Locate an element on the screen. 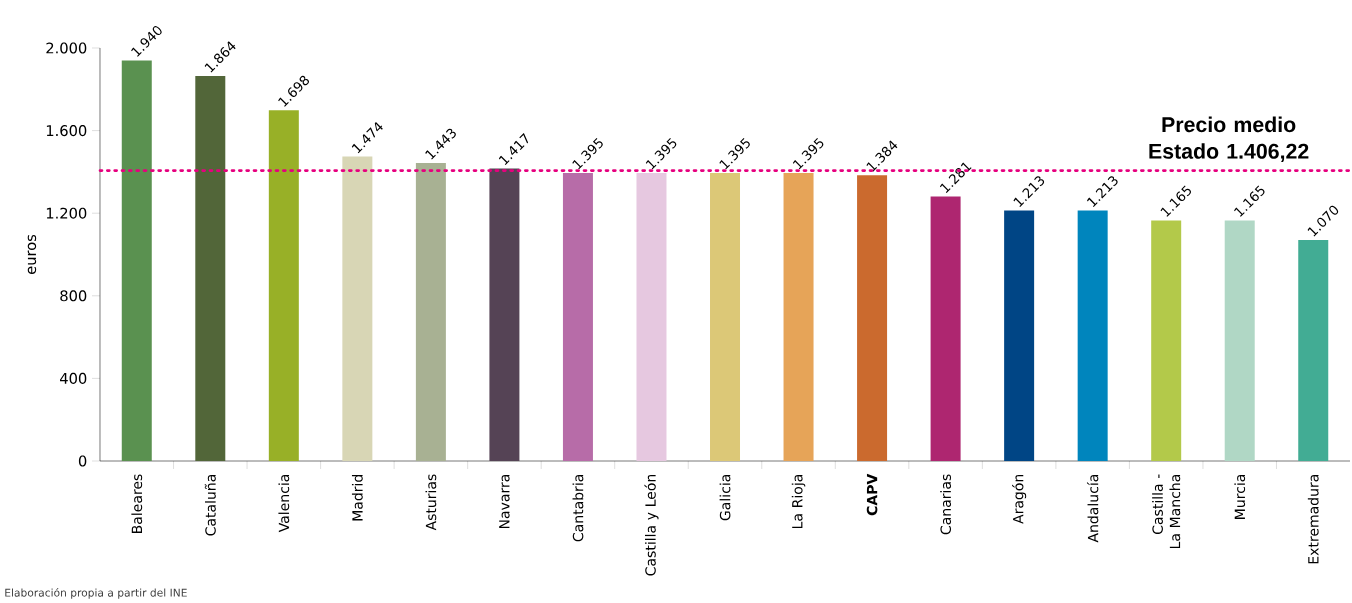  y-tick-label: 0 is located at coordinates (82, 461).